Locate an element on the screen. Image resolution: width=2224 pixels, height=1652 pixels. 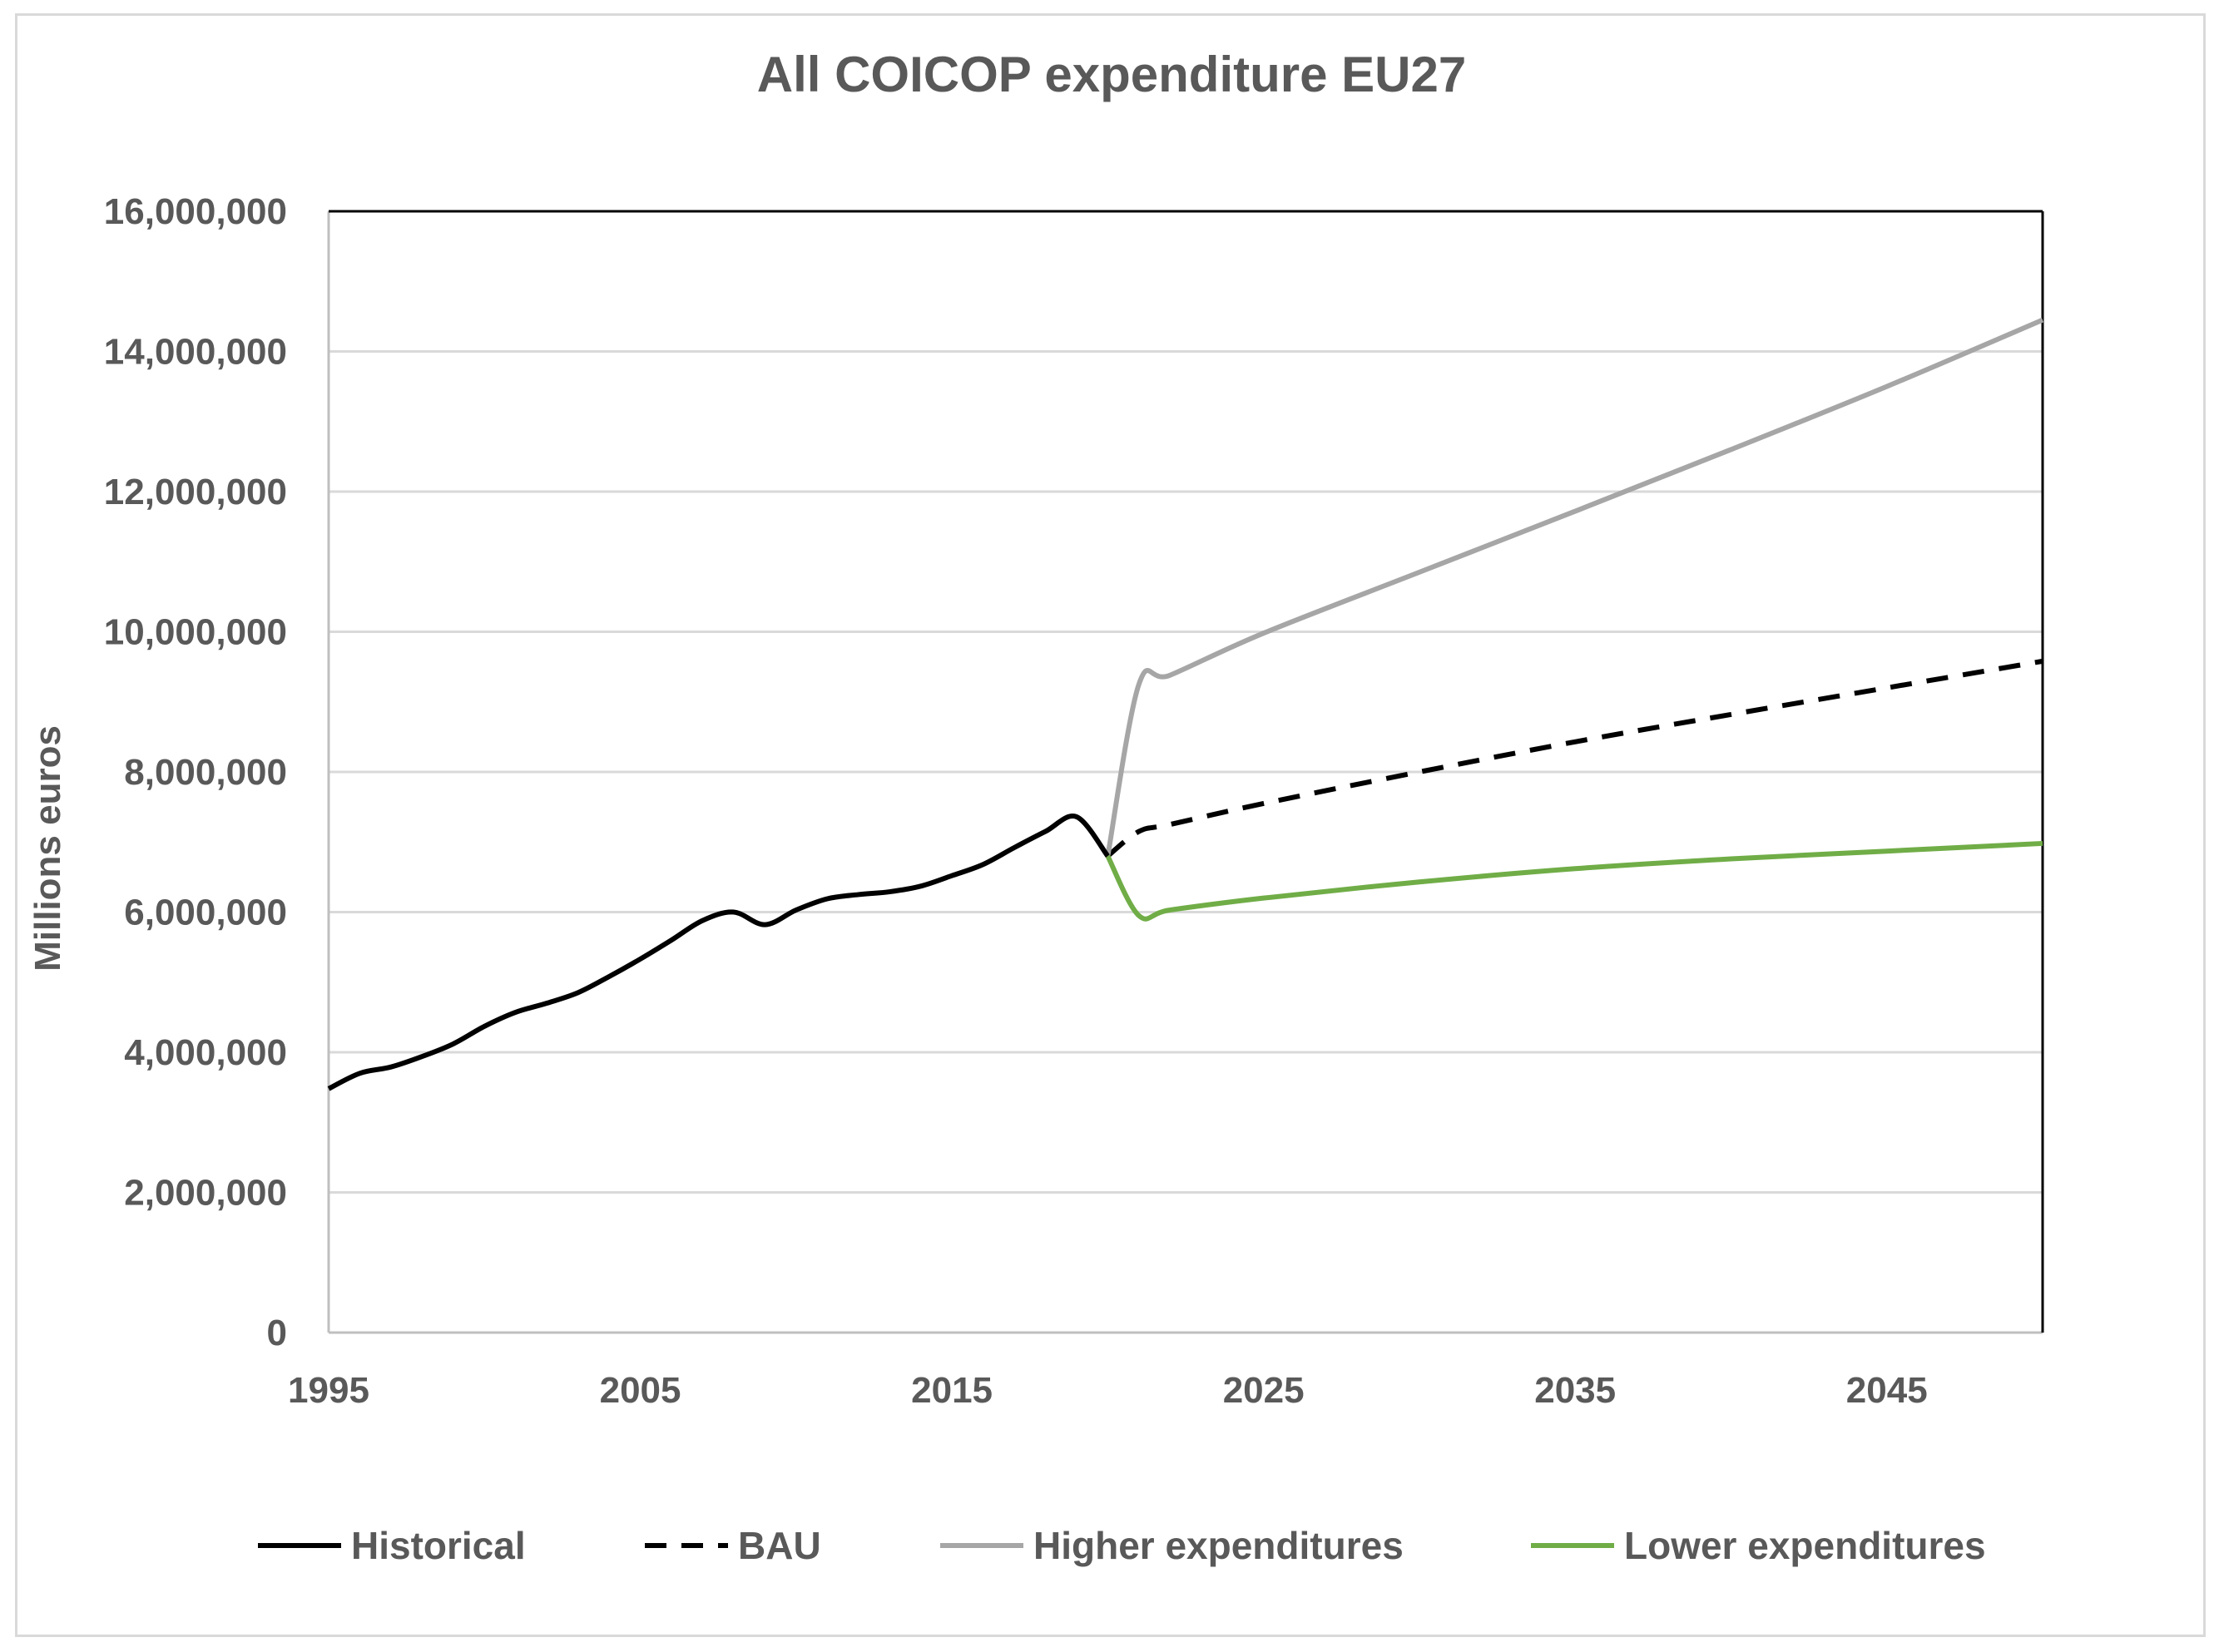
y-tick-label: 6,000,000 is located at coordinates (205, 913).